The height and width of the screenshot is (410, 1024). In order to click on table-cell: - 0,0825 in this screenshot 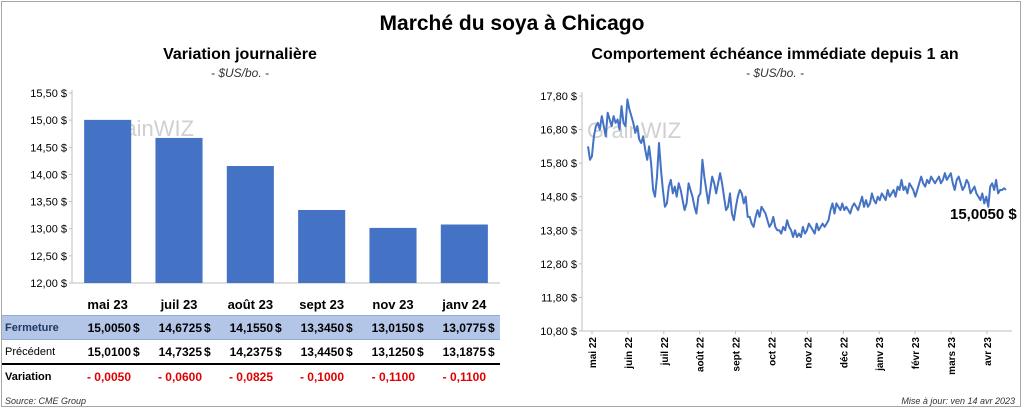, I will do `click(250, 377)`.